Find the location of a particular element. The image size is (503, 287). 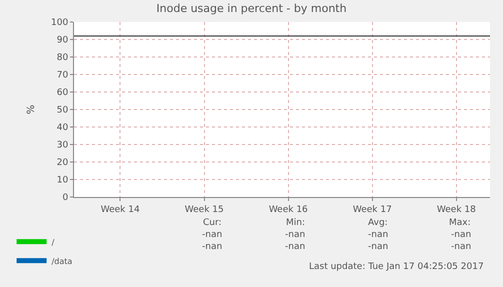

legend-label: / is located at coordinates (53, 242).